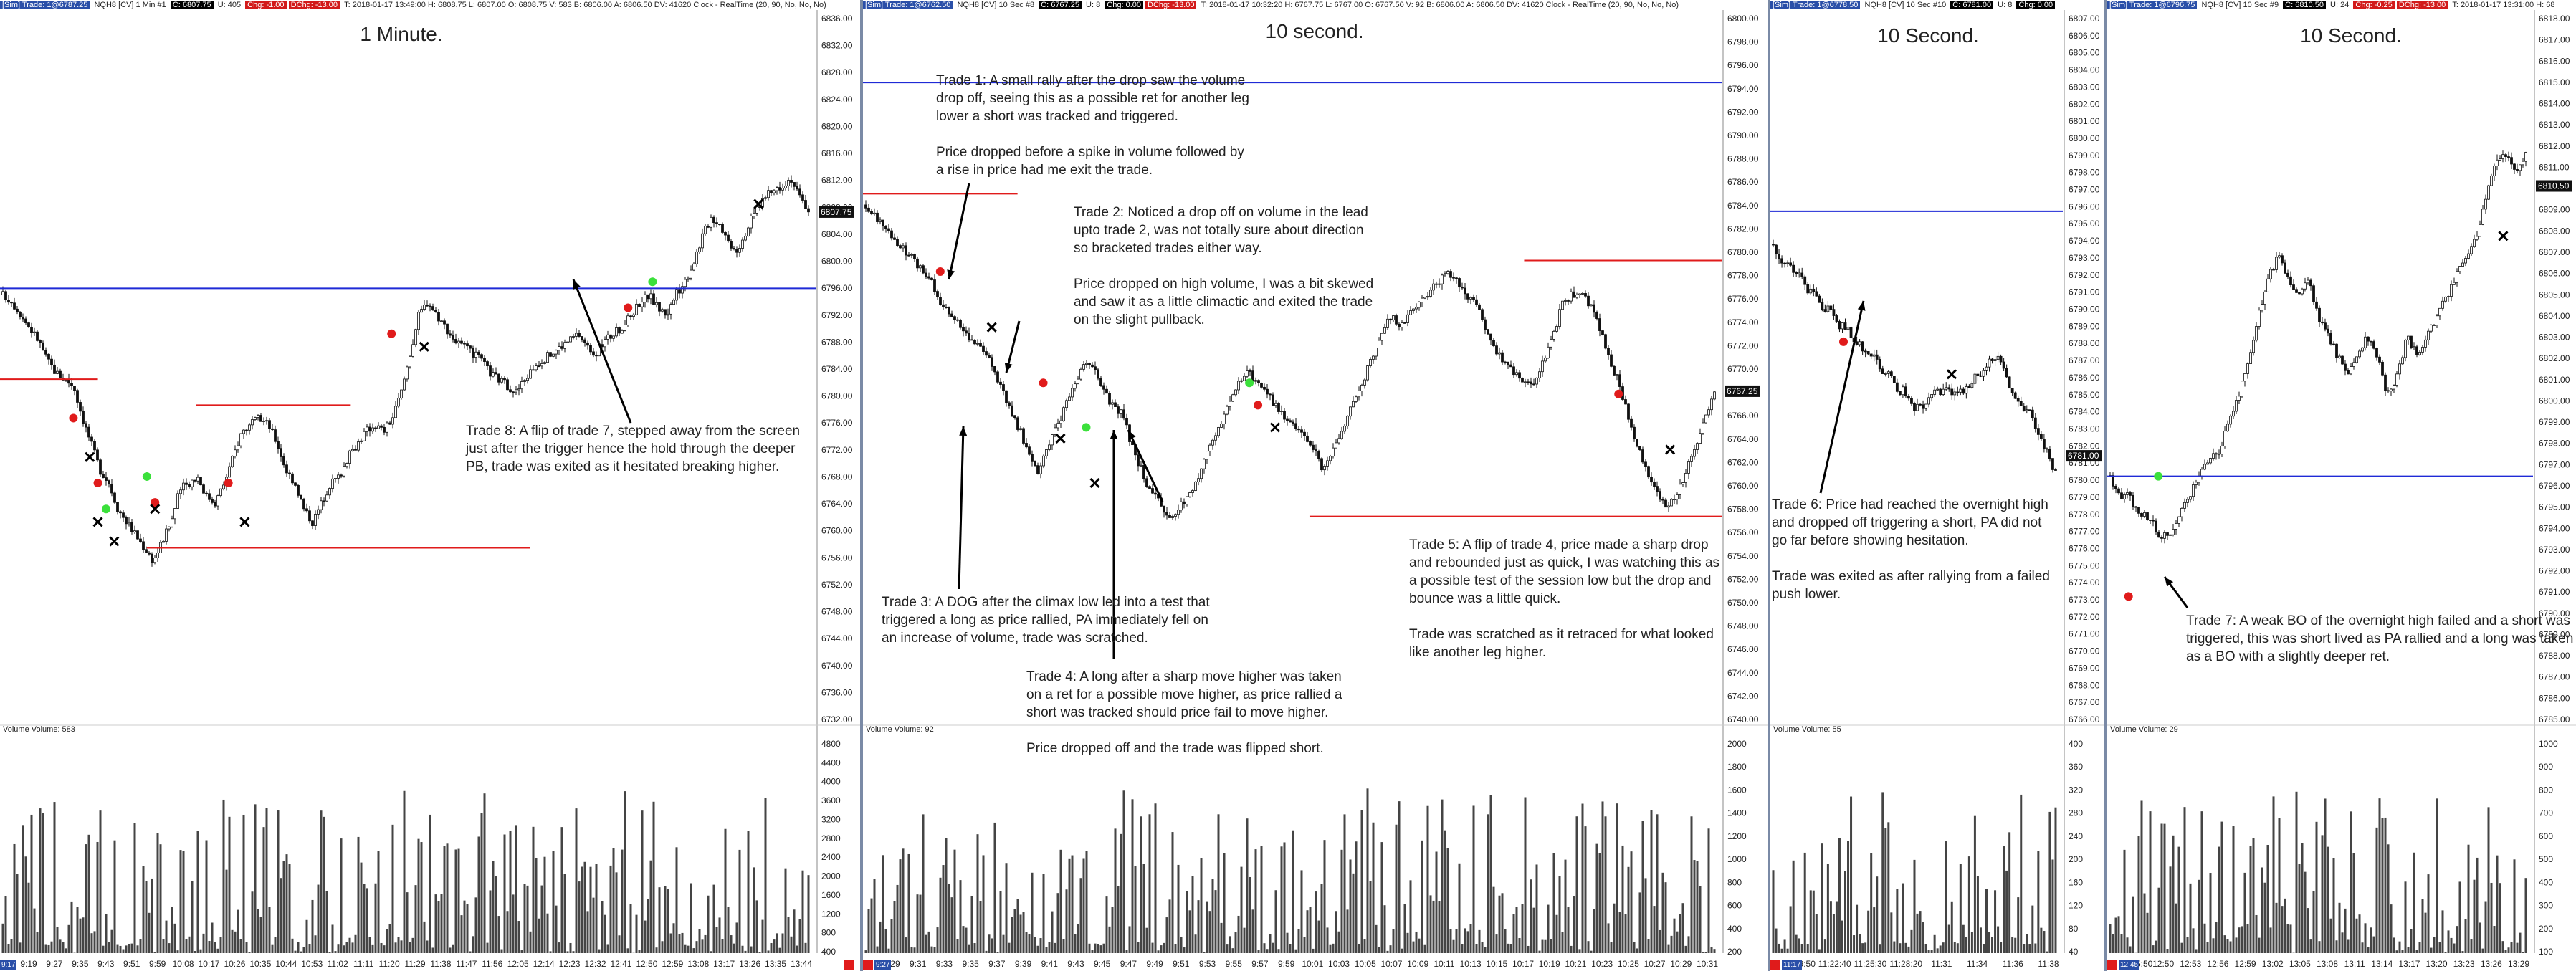  Describe the element at coordinates (2144, 729) in the screenshot. I see `volume-label: Volume Volume: 29` at that location.